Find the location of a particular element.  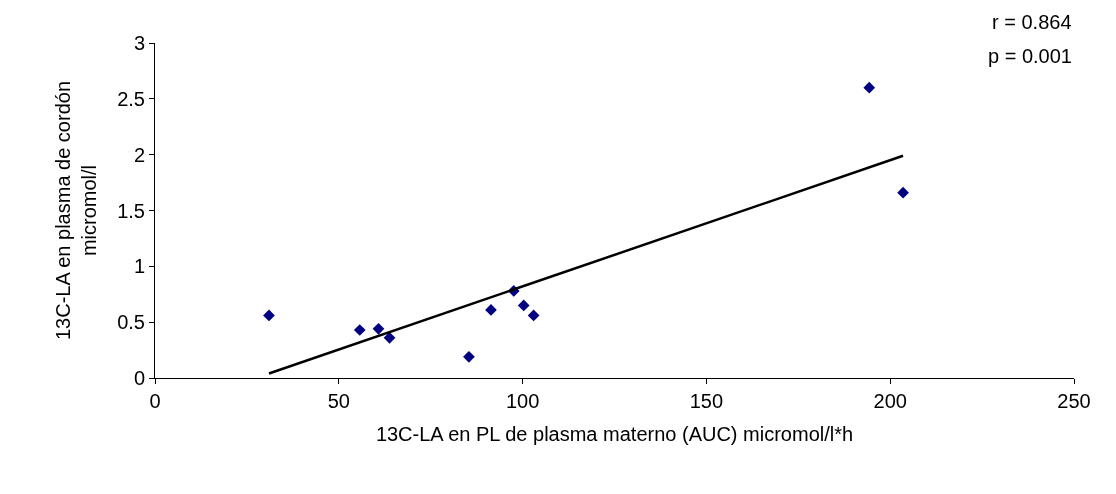

text: r = 0.864 is located at coordinates (1032, 22).